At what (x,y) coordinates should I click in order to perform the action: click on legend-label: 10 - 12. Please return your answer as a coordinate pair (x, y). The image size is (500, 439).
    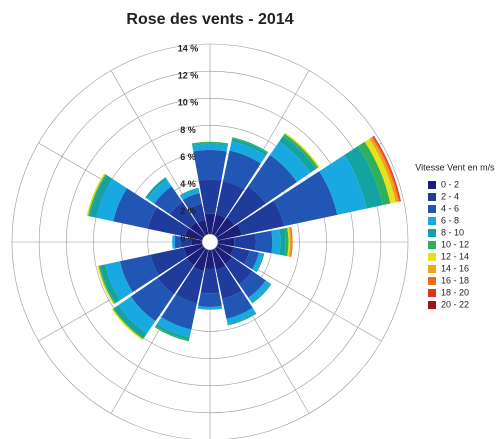
    Looking at the image, I should click on (455, 244).